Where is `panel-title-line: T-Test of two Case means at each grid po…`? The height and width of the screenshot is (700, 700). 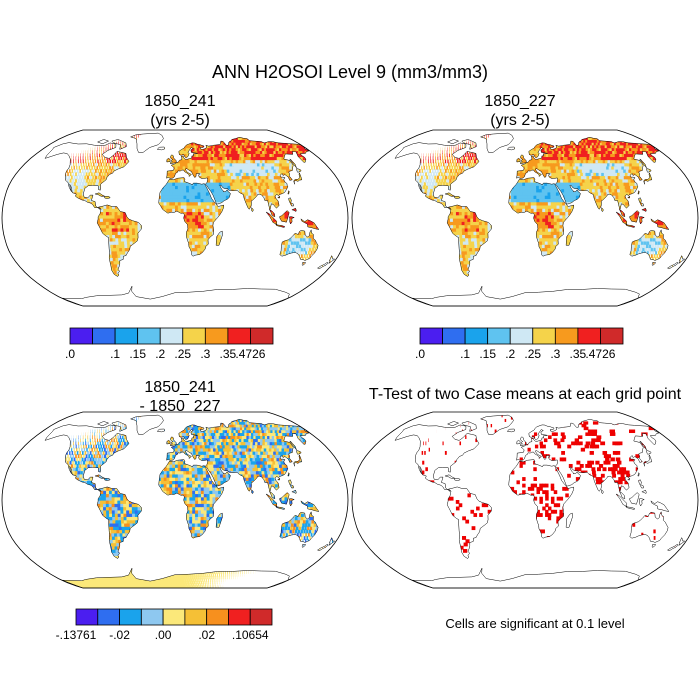
panel-title-line: T-Test of two Case means at each grid po… is located at coordinates (525, 394).